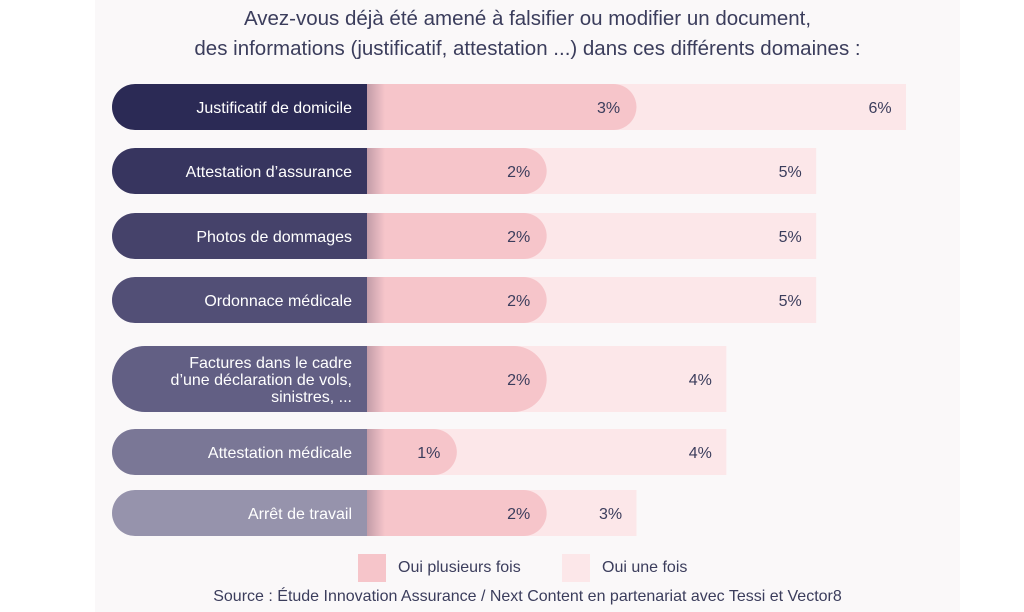 The width and height of the screenshot is (1024, 612). I want to click on legend-item-series-2: Oui une fois, so click(624, 568).